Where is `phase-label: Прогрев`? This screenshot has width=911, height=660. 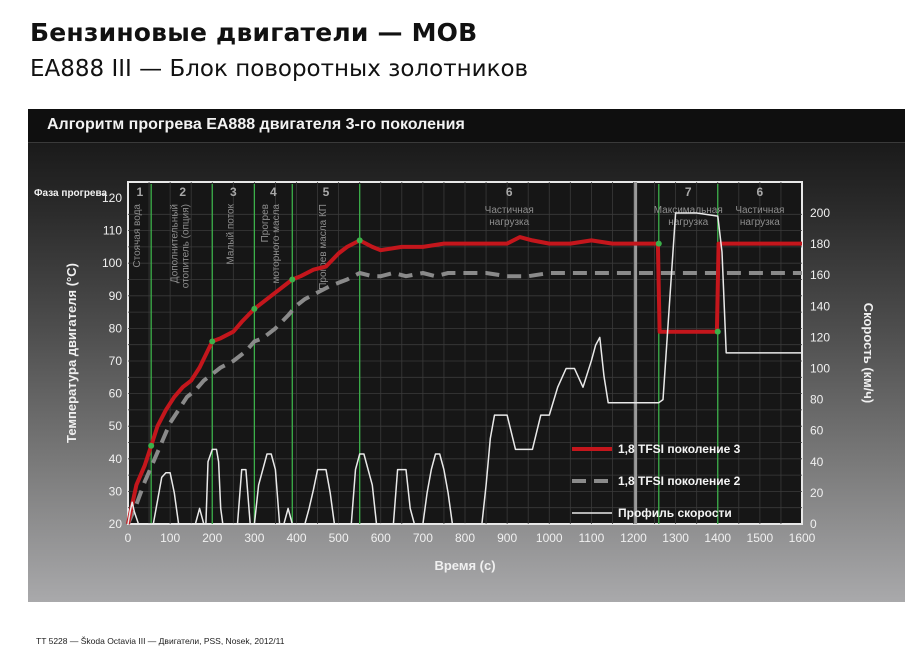
phase-label: Прогрев is located at coordinates (265, 223).